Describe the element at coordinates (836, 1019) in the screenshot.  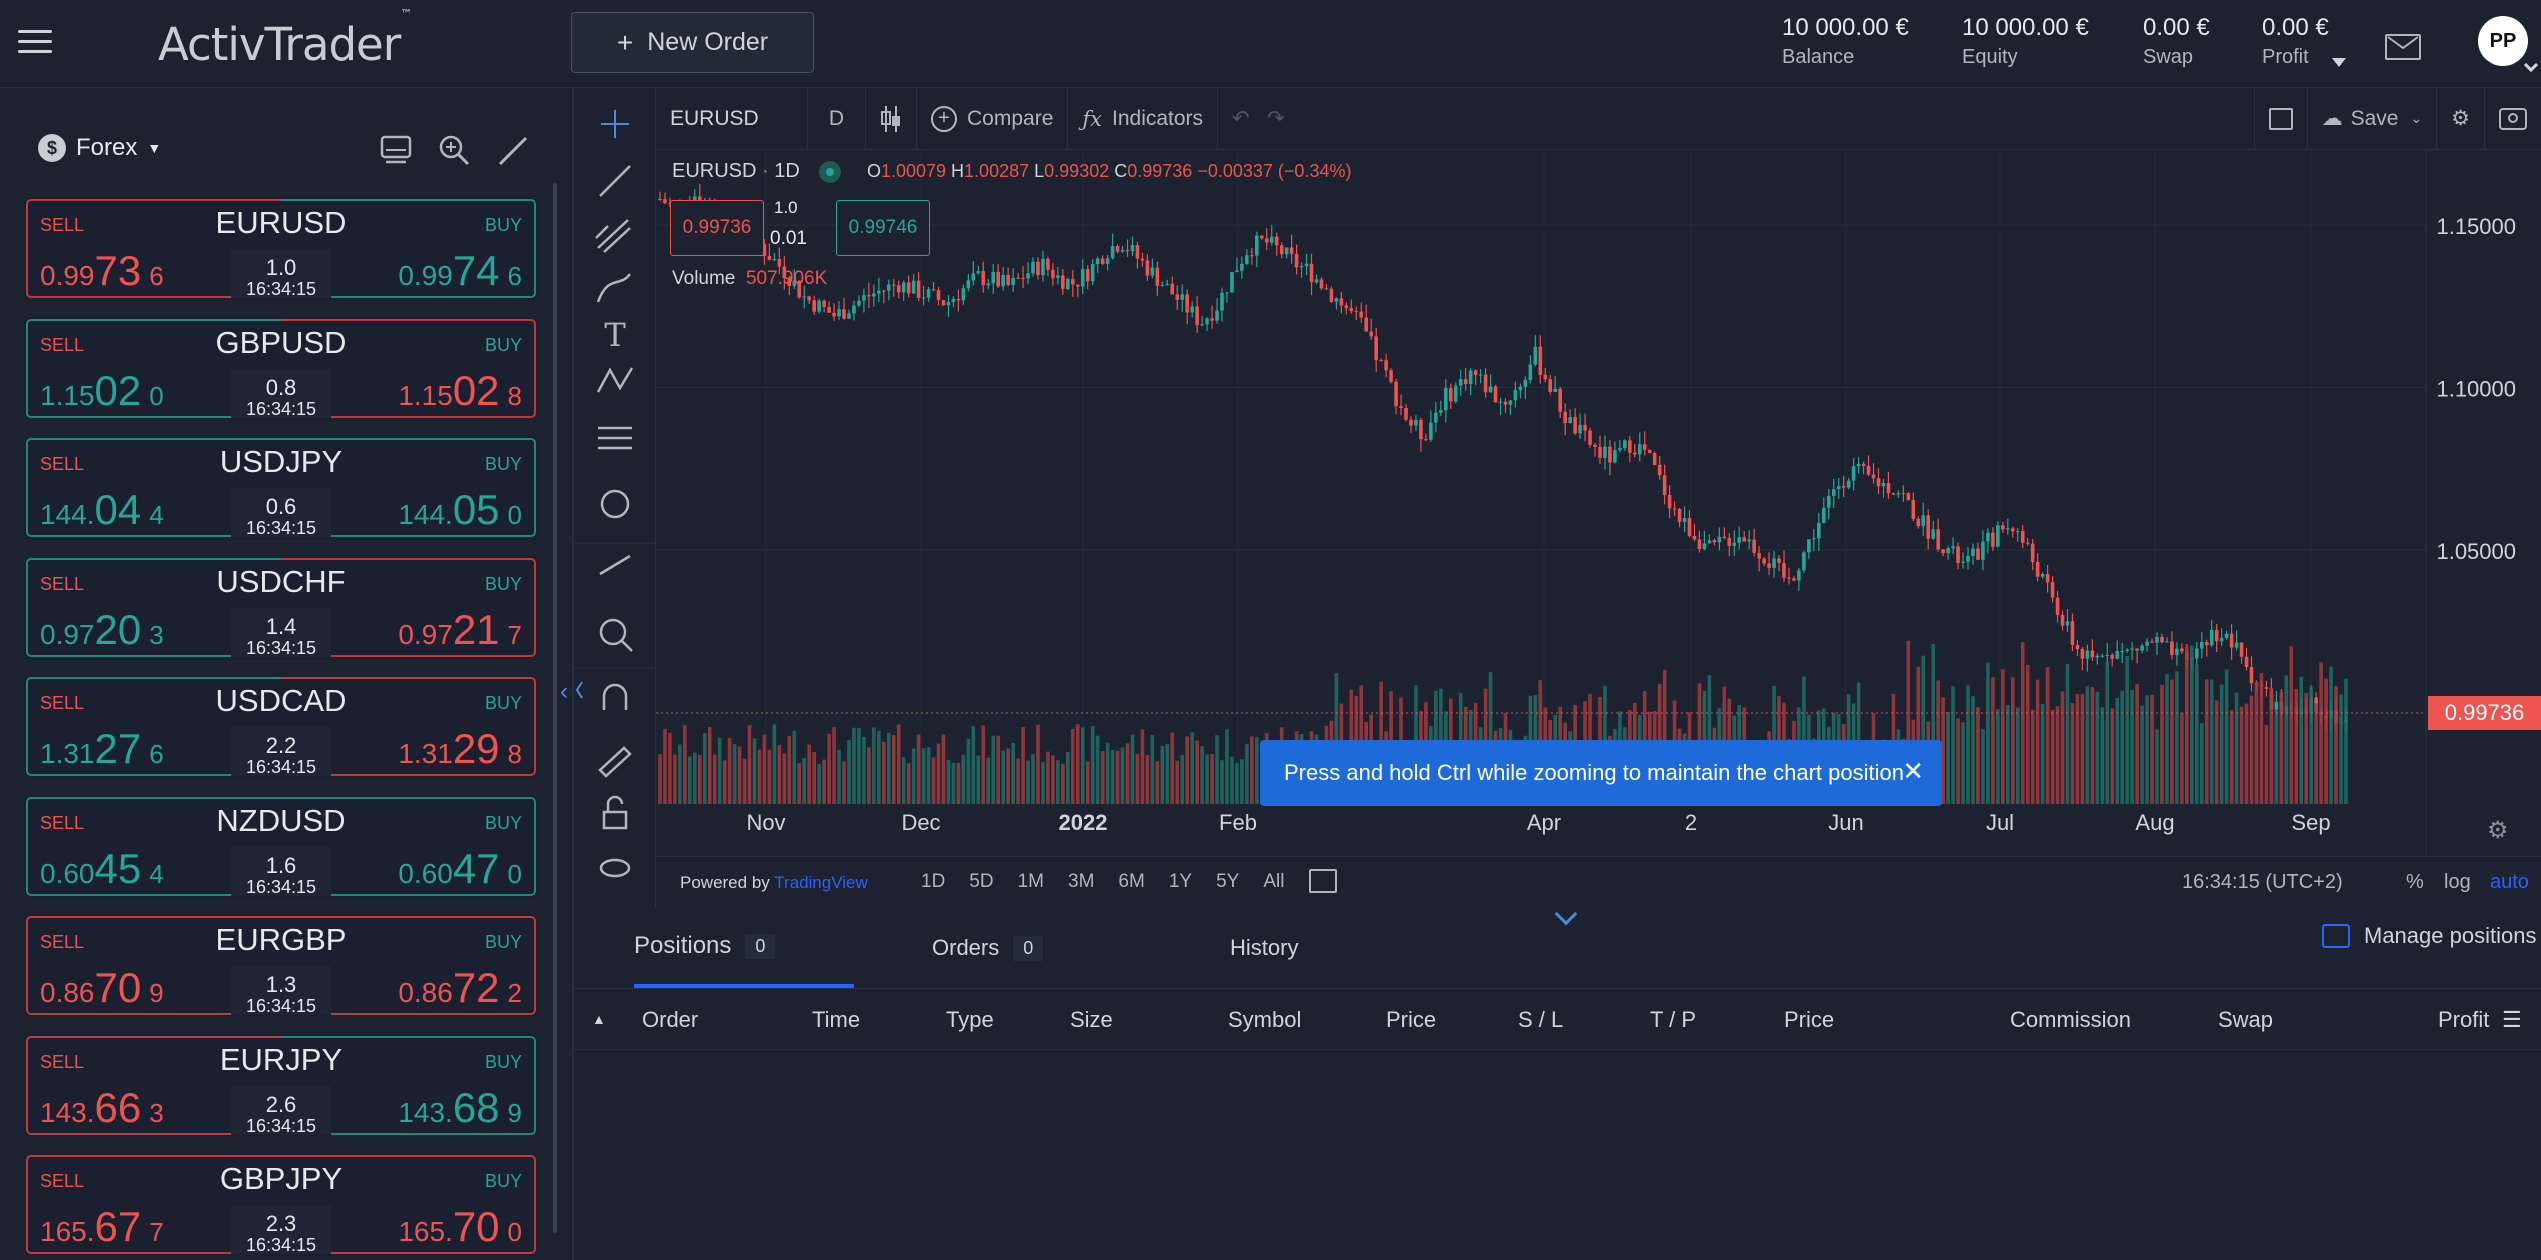
I see `col-time: Time` at that location.